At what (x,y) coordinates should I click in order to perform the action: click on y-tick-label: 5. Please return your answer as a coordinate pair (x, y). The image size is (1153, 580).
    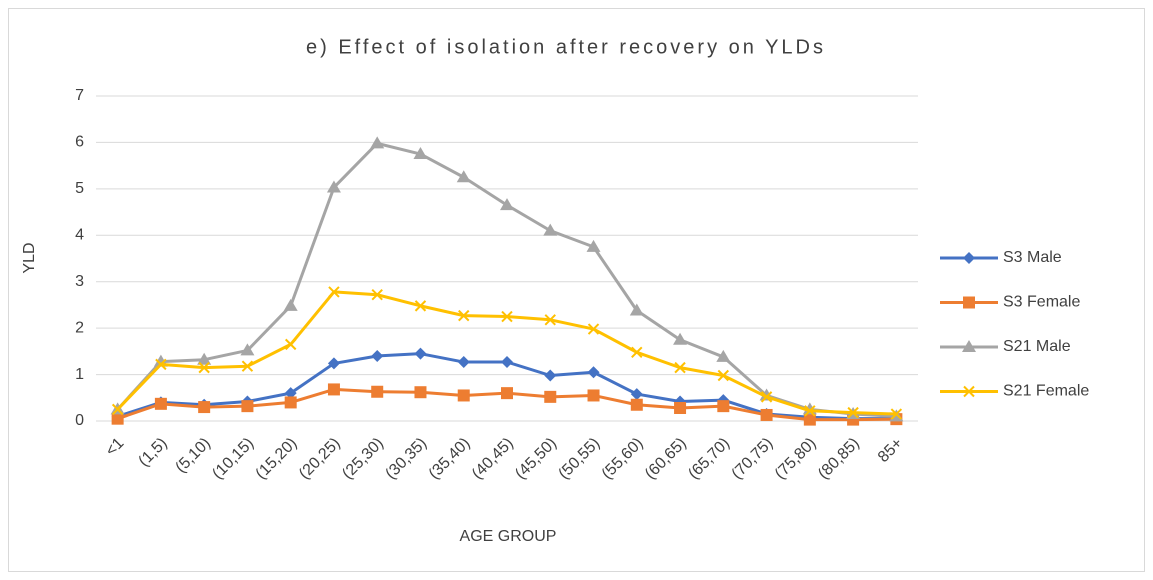
    Looking at the image, I should click on (79, 188).